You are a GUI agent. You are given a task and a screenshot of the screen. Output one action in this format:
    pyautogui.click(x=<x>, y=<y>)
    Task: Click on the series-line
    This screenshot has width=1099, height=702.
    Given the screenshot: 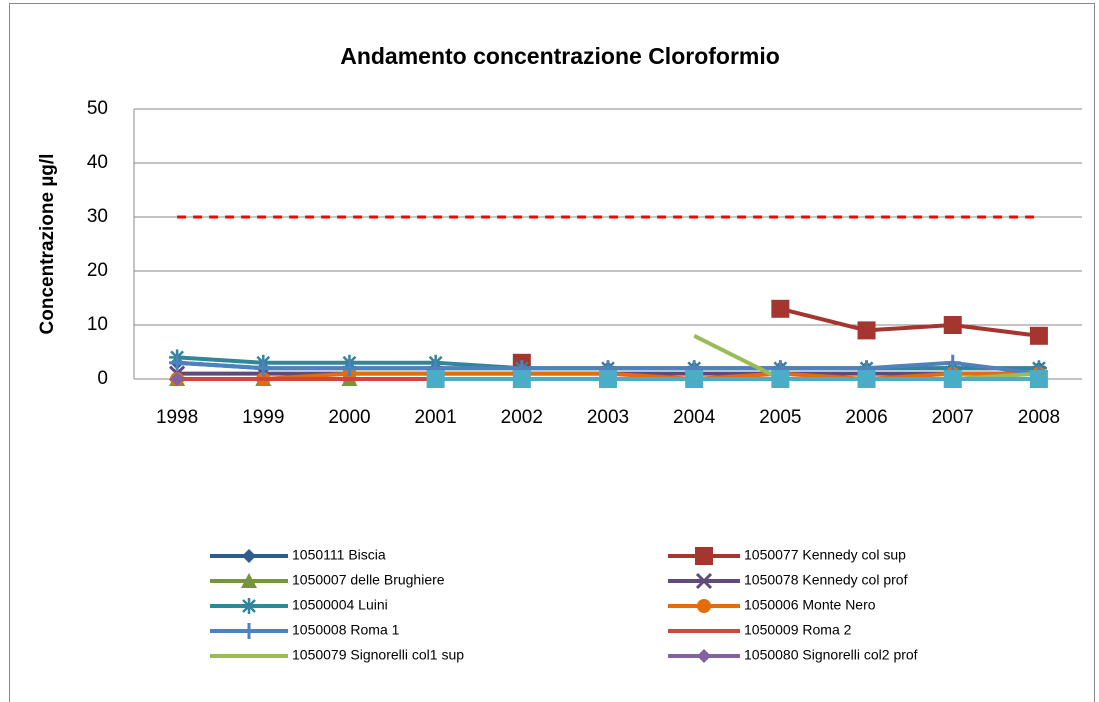 What is the action you would take?
    pyautogui.click(x=909, y=322)
    